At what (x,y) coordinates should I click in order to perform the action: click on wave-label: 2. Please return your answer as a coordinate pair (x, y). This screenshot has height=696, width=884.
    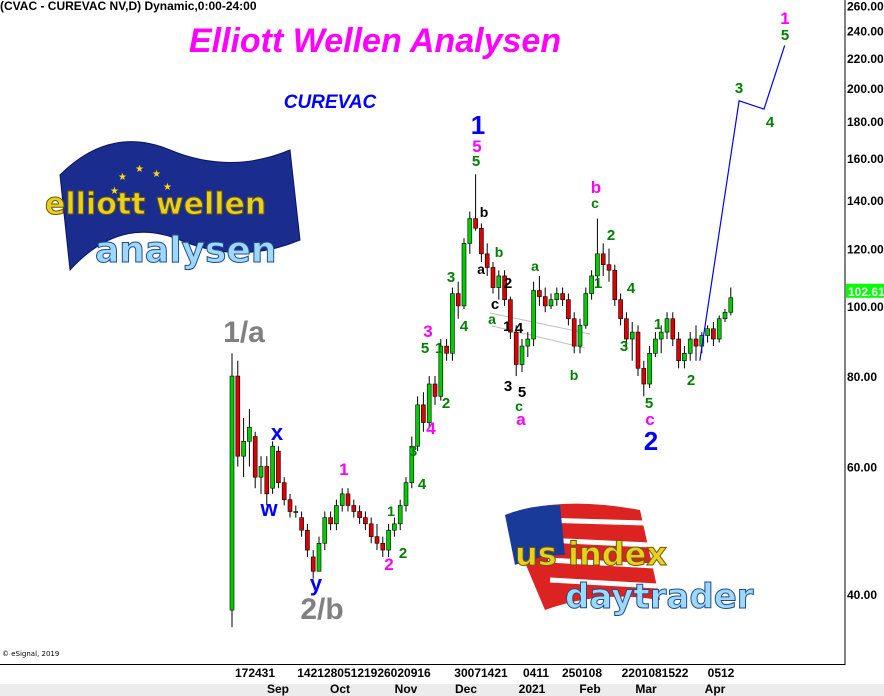
    Looking at the image, I should click on (691, 380).